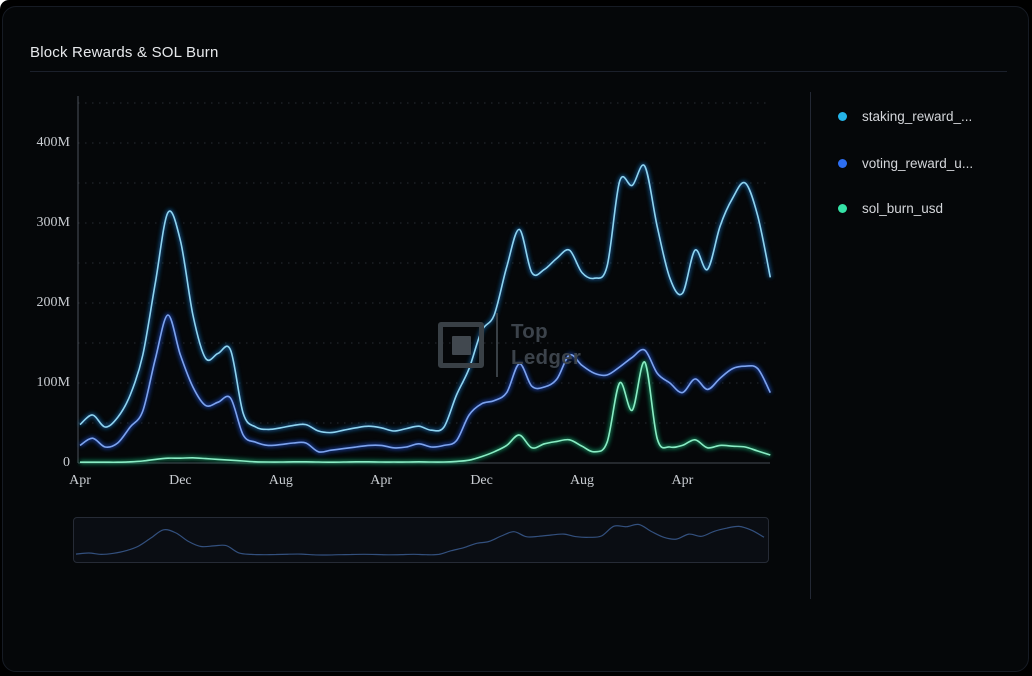  Describe the element at coordinates (810, 345) in the screenshot. I see `legend-divider` at that location.